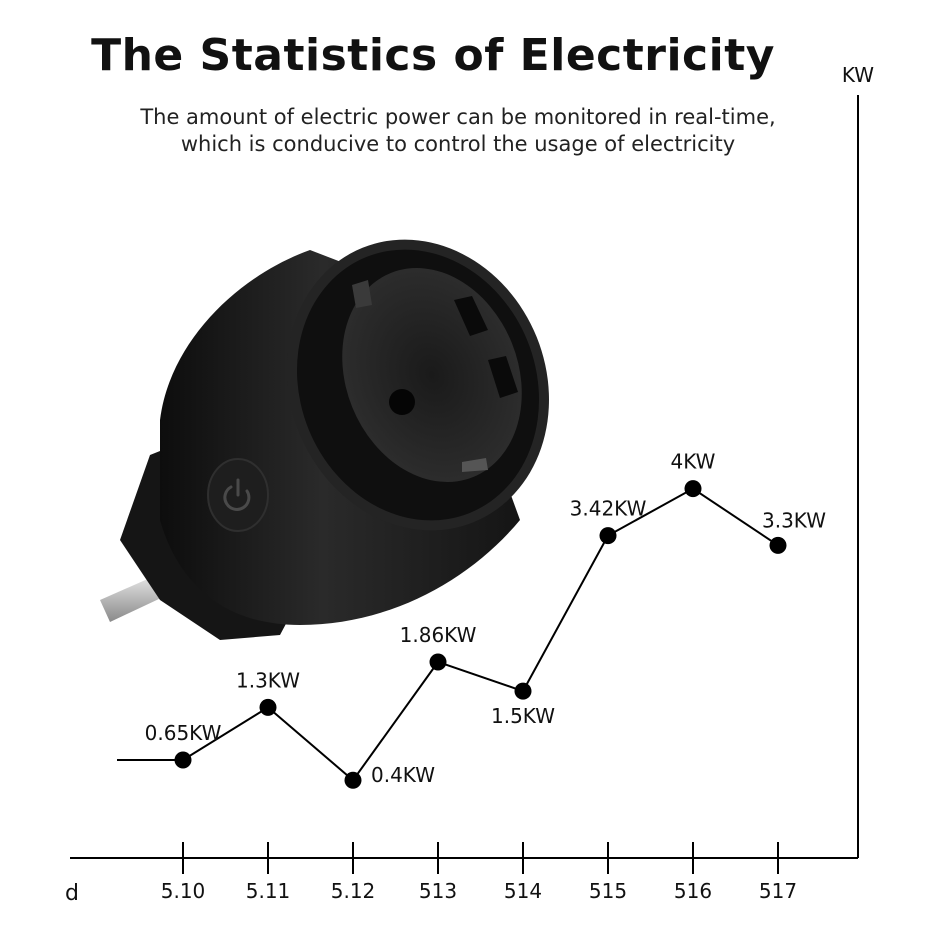  Describe the element at coordinates (523, 891) in the screenshot. I see `x-tick-label: 514` at that location.